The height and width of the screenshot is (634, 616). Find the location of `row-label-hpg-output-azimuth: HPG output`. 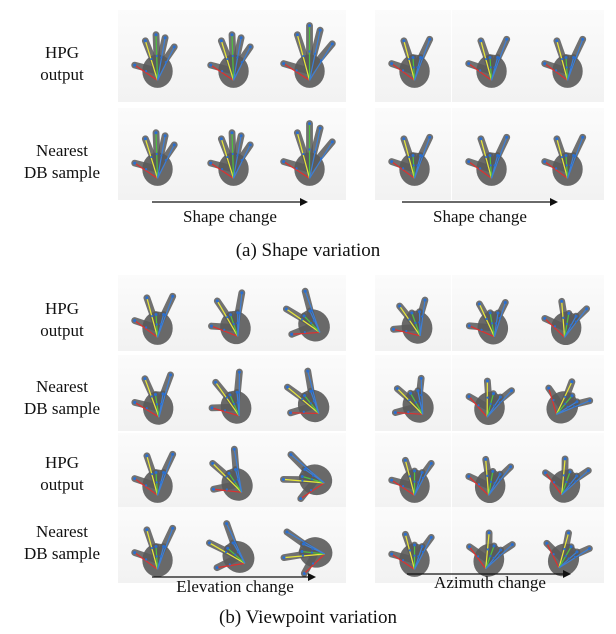

row-label-hpg-output-azimuth: HPG output is located at coordinates (62, 473).